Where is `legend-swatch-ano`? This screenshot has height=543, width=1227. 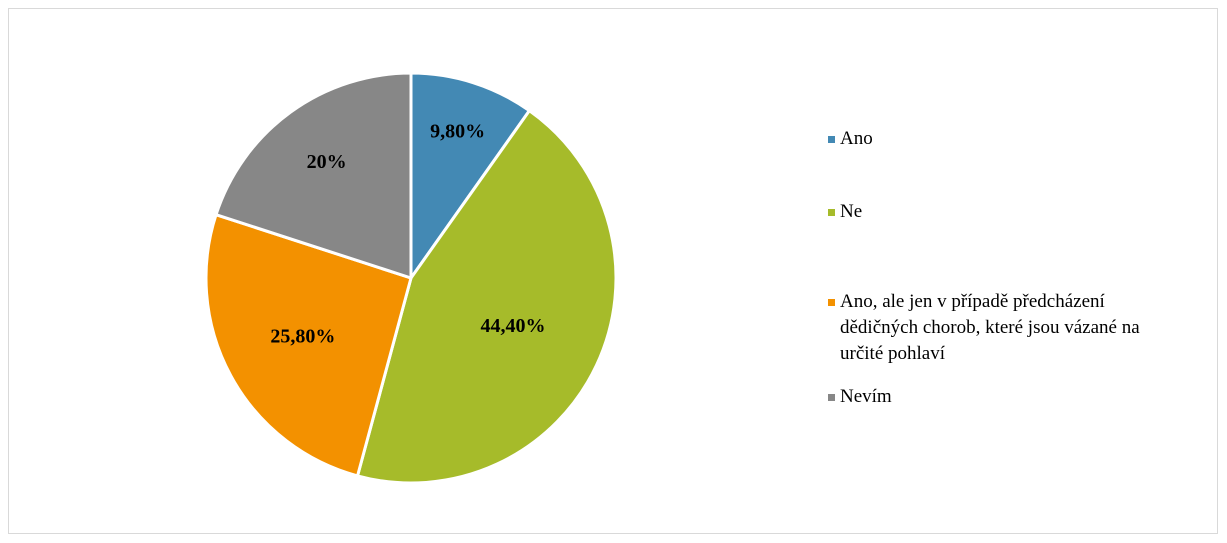 legend-swatch-ano is located at coordinates (831, 139).